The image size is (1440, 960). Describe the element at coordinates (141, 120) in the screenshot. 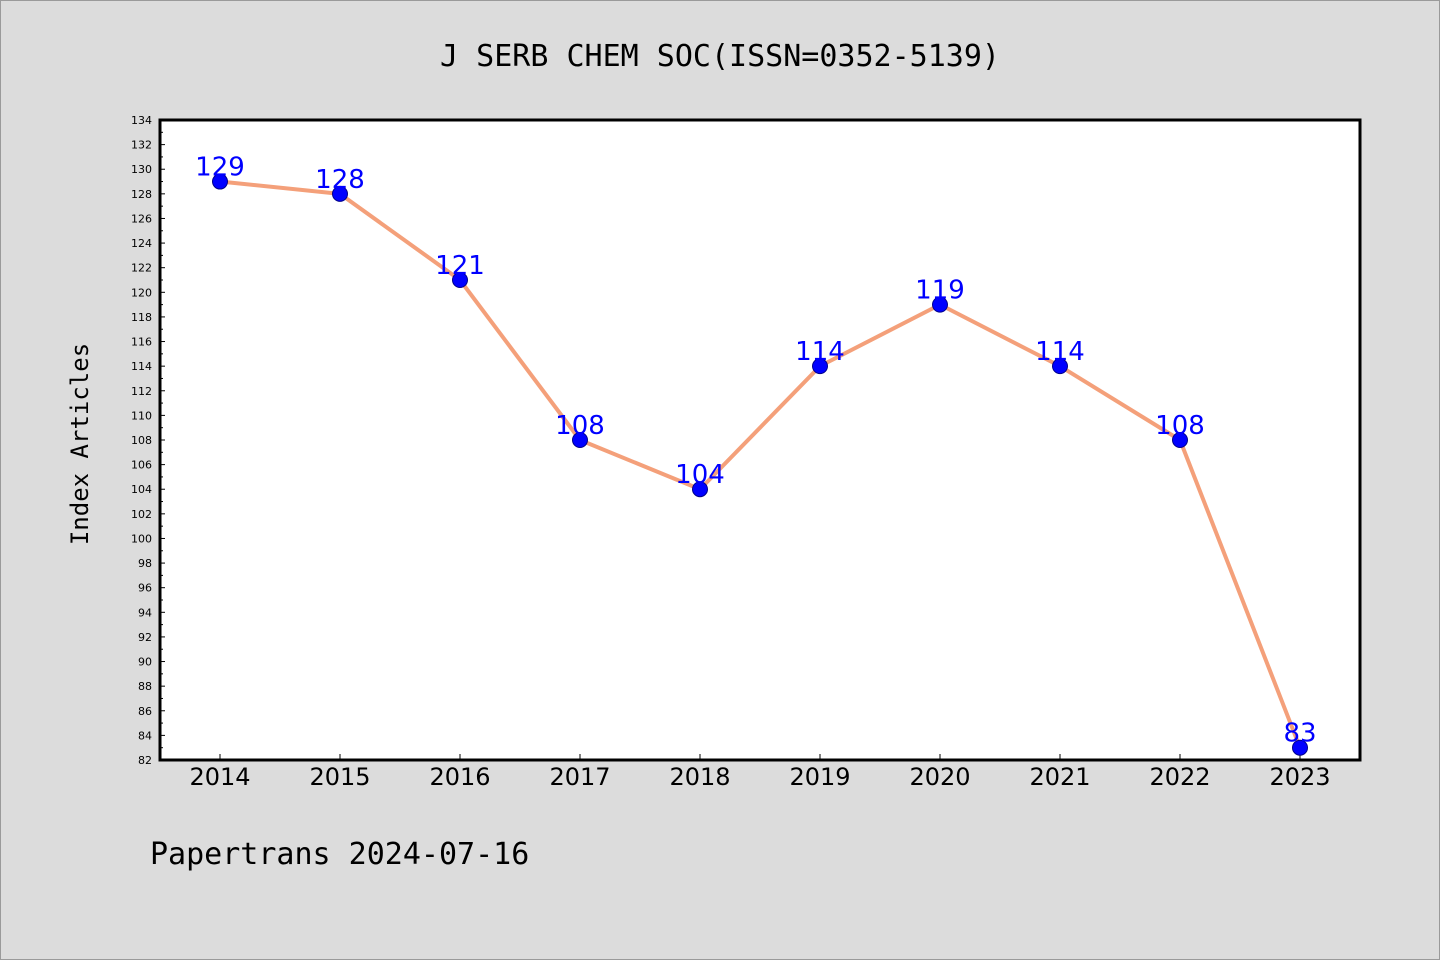

I see `y-tick-label: 134` at that location.